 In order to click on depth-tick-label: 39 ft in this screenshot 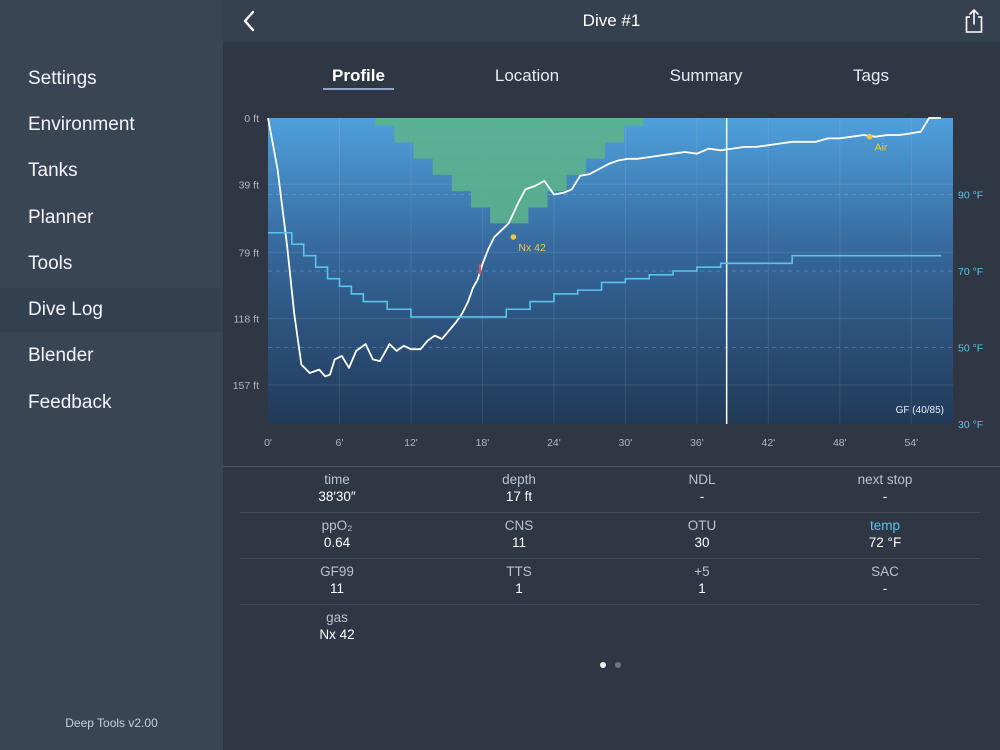, I will do `click(249, 185)`.